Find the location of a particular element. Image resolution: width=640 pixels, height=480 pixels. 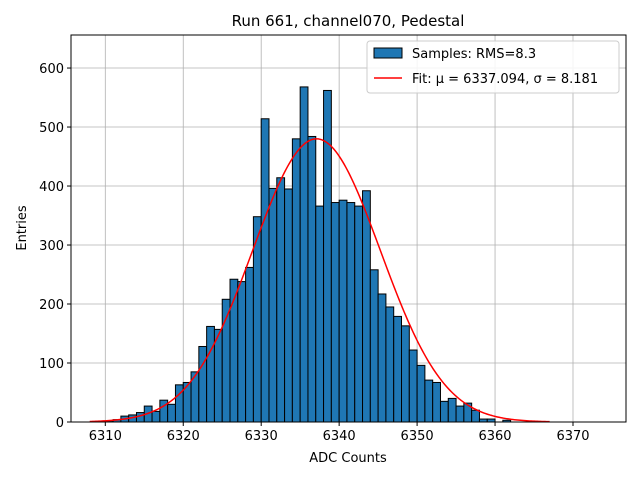

x-tick-label: 6340 is located at coordinates (339, 436).